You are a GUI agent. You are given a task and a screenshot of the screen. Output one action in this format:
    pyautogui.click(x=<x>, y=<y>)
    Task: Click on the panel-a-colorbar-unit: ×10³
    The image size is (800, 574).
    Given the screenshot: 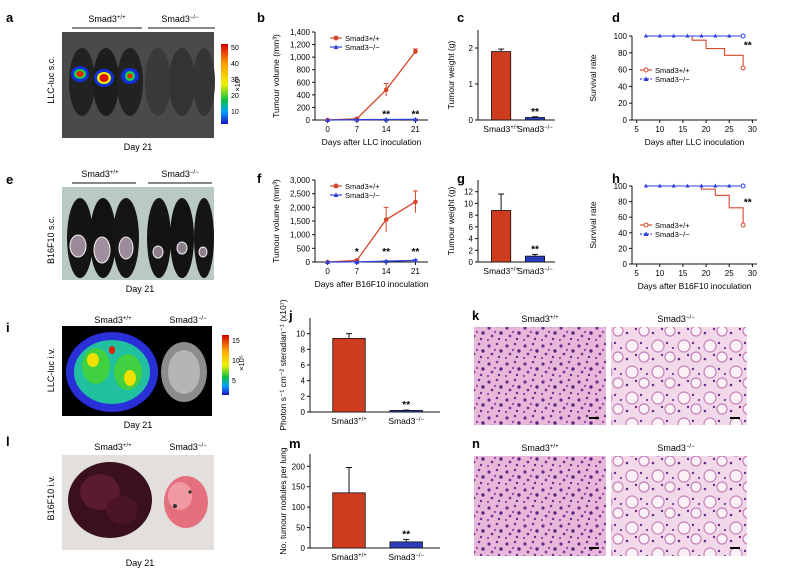 What is the action you would take?
    pyautogui.click(x=237, y=84)
    